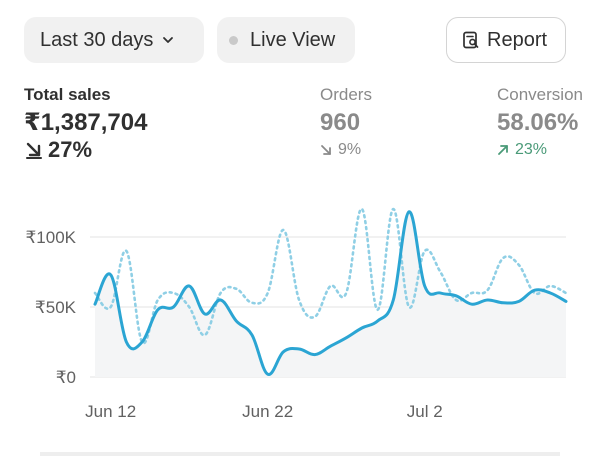 Image resolution: width=591 pixels, height=456 pixels. I want to click on live-status-dot-icon, so click(233, 40).